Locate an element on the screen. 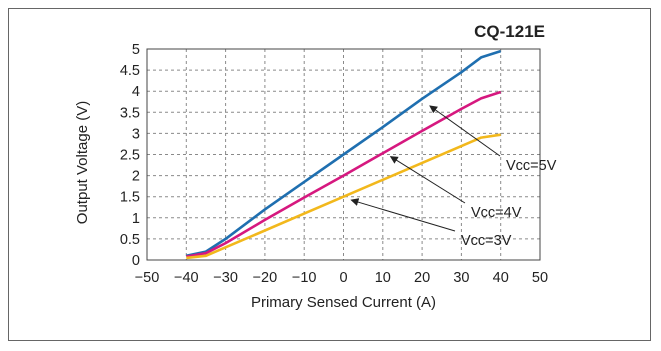  x-axis-title: Primary Sensed Current (A) is located at coordinates (343, 302).